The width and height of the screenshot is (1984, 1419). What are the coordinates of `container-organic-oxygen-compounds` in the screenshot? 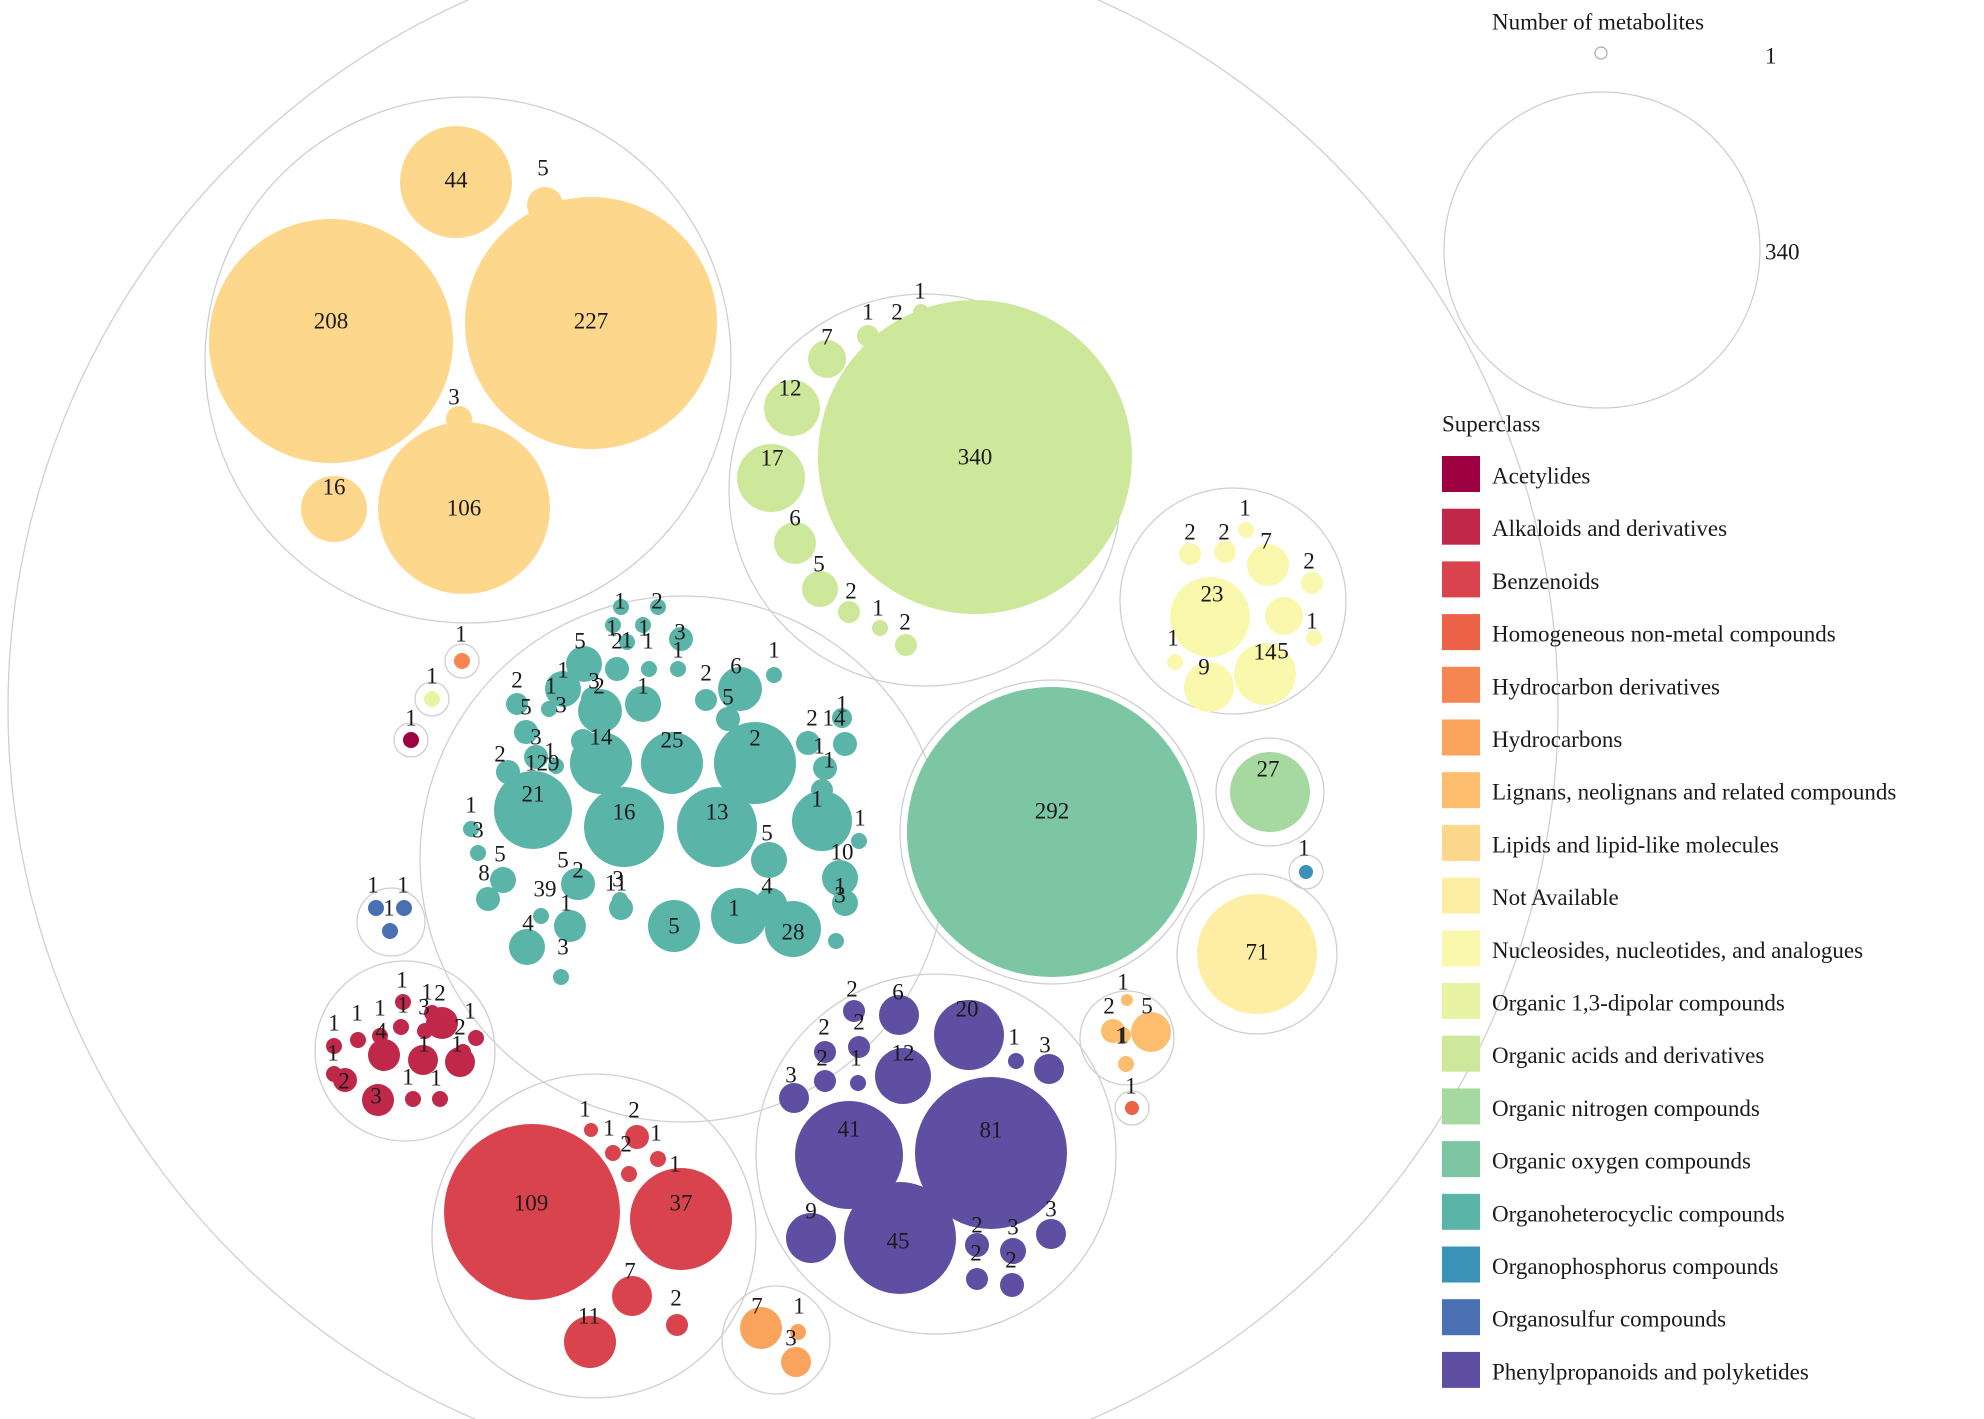 It's located at (1052, 832).